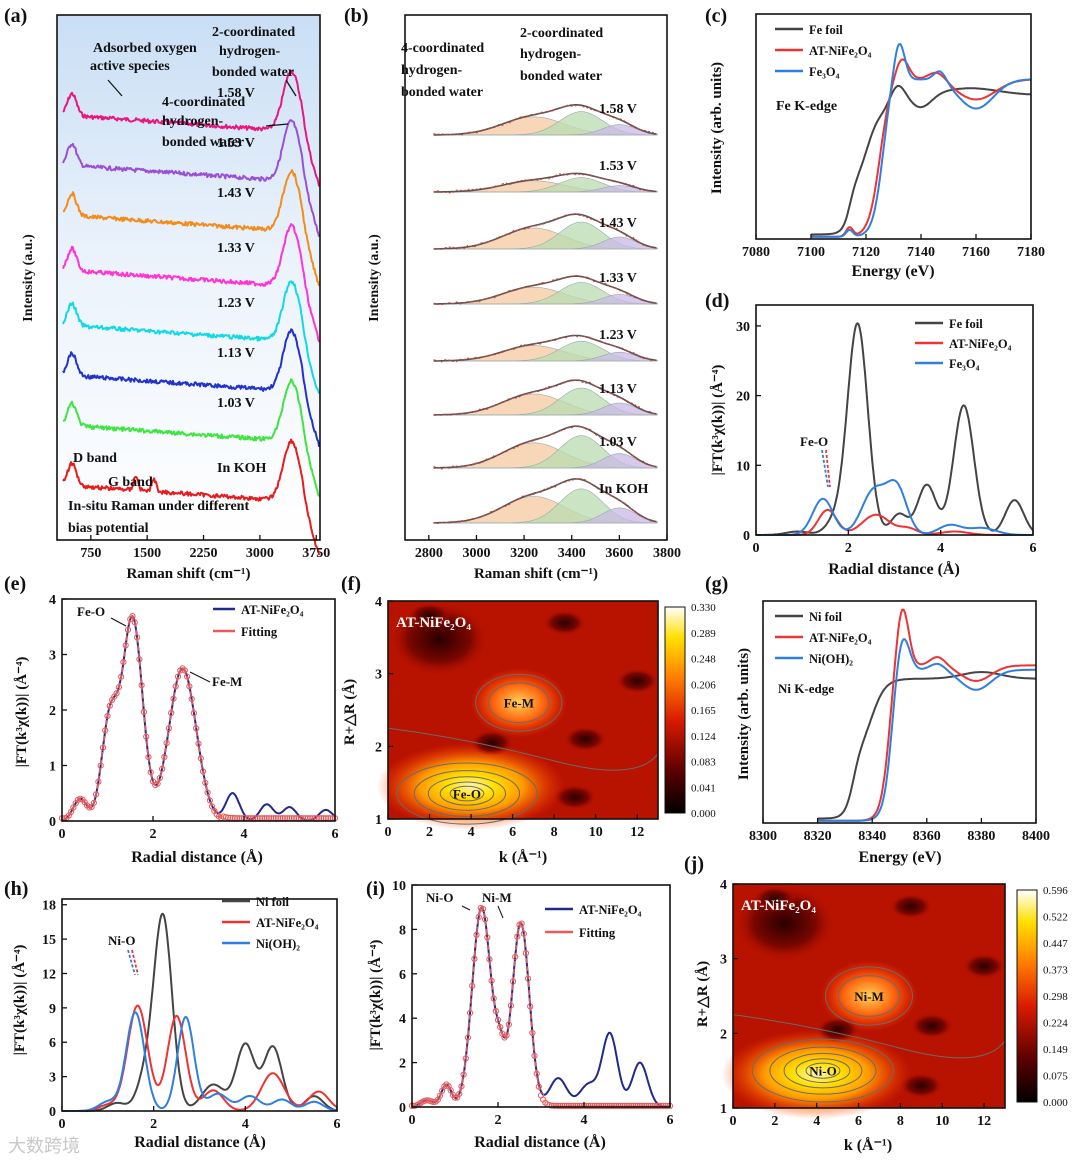 The width and height of the screenshot is (1080, 1161). I want to click on panel-label: (i), so click(375, 889).